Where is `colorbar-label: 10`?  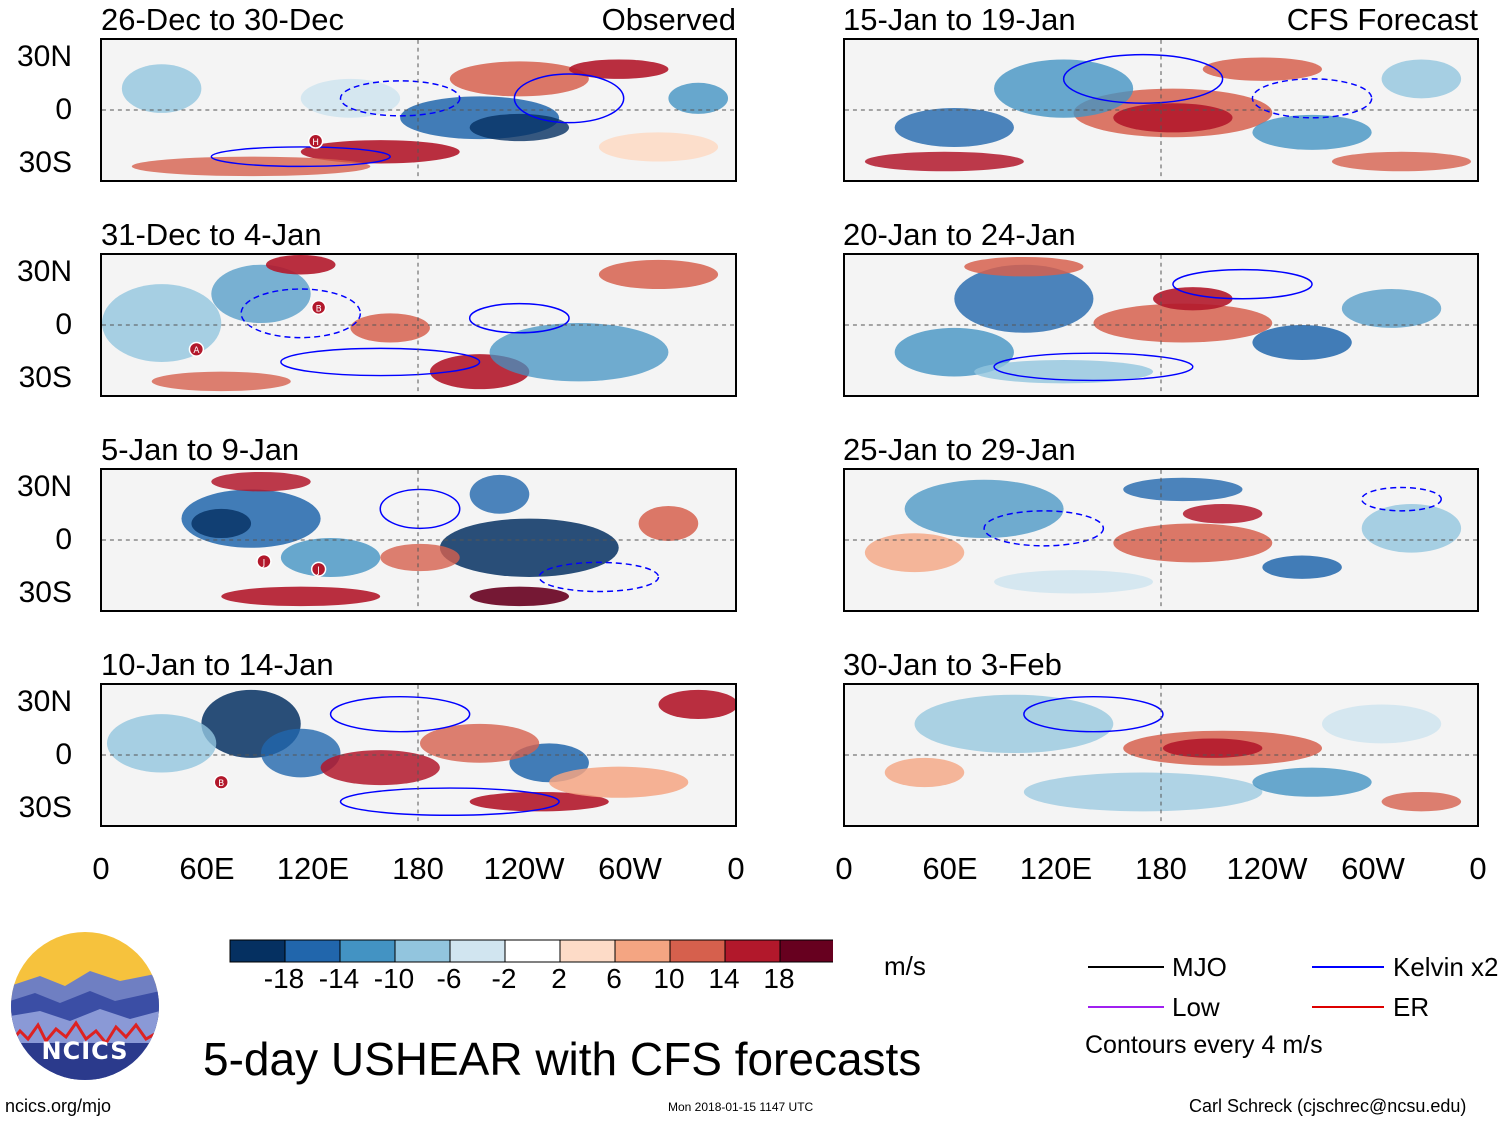
colorbar-label: 10 is located at coordinates (669, 978).